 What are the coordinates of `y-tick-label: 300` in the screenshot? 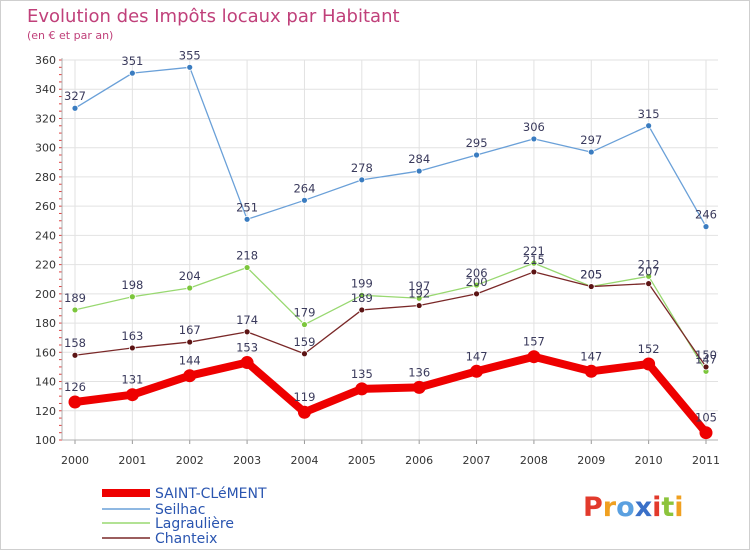 It's located at (45, 148).